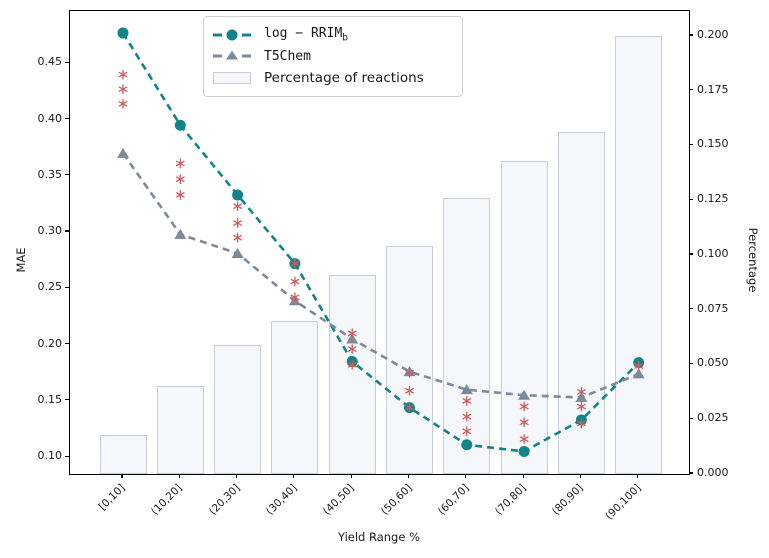 The height and width of the screenshot is (558, 769). I want to click on legend-label-log-rrim: log − RRIMb, so click(306, 35).